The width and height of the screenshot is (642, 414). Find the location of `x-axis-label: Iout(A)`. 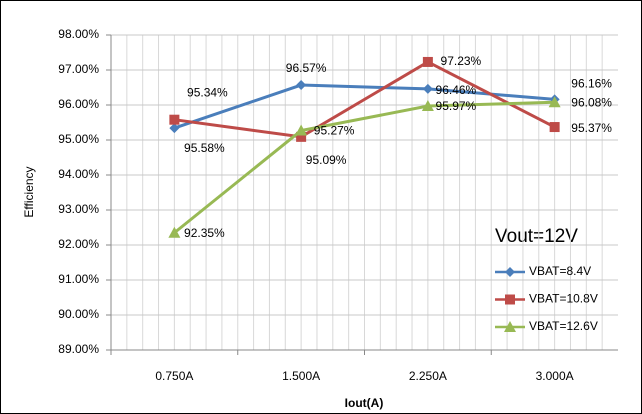

x-axis-label: Iout(A) is located at coordinates (364, 403).